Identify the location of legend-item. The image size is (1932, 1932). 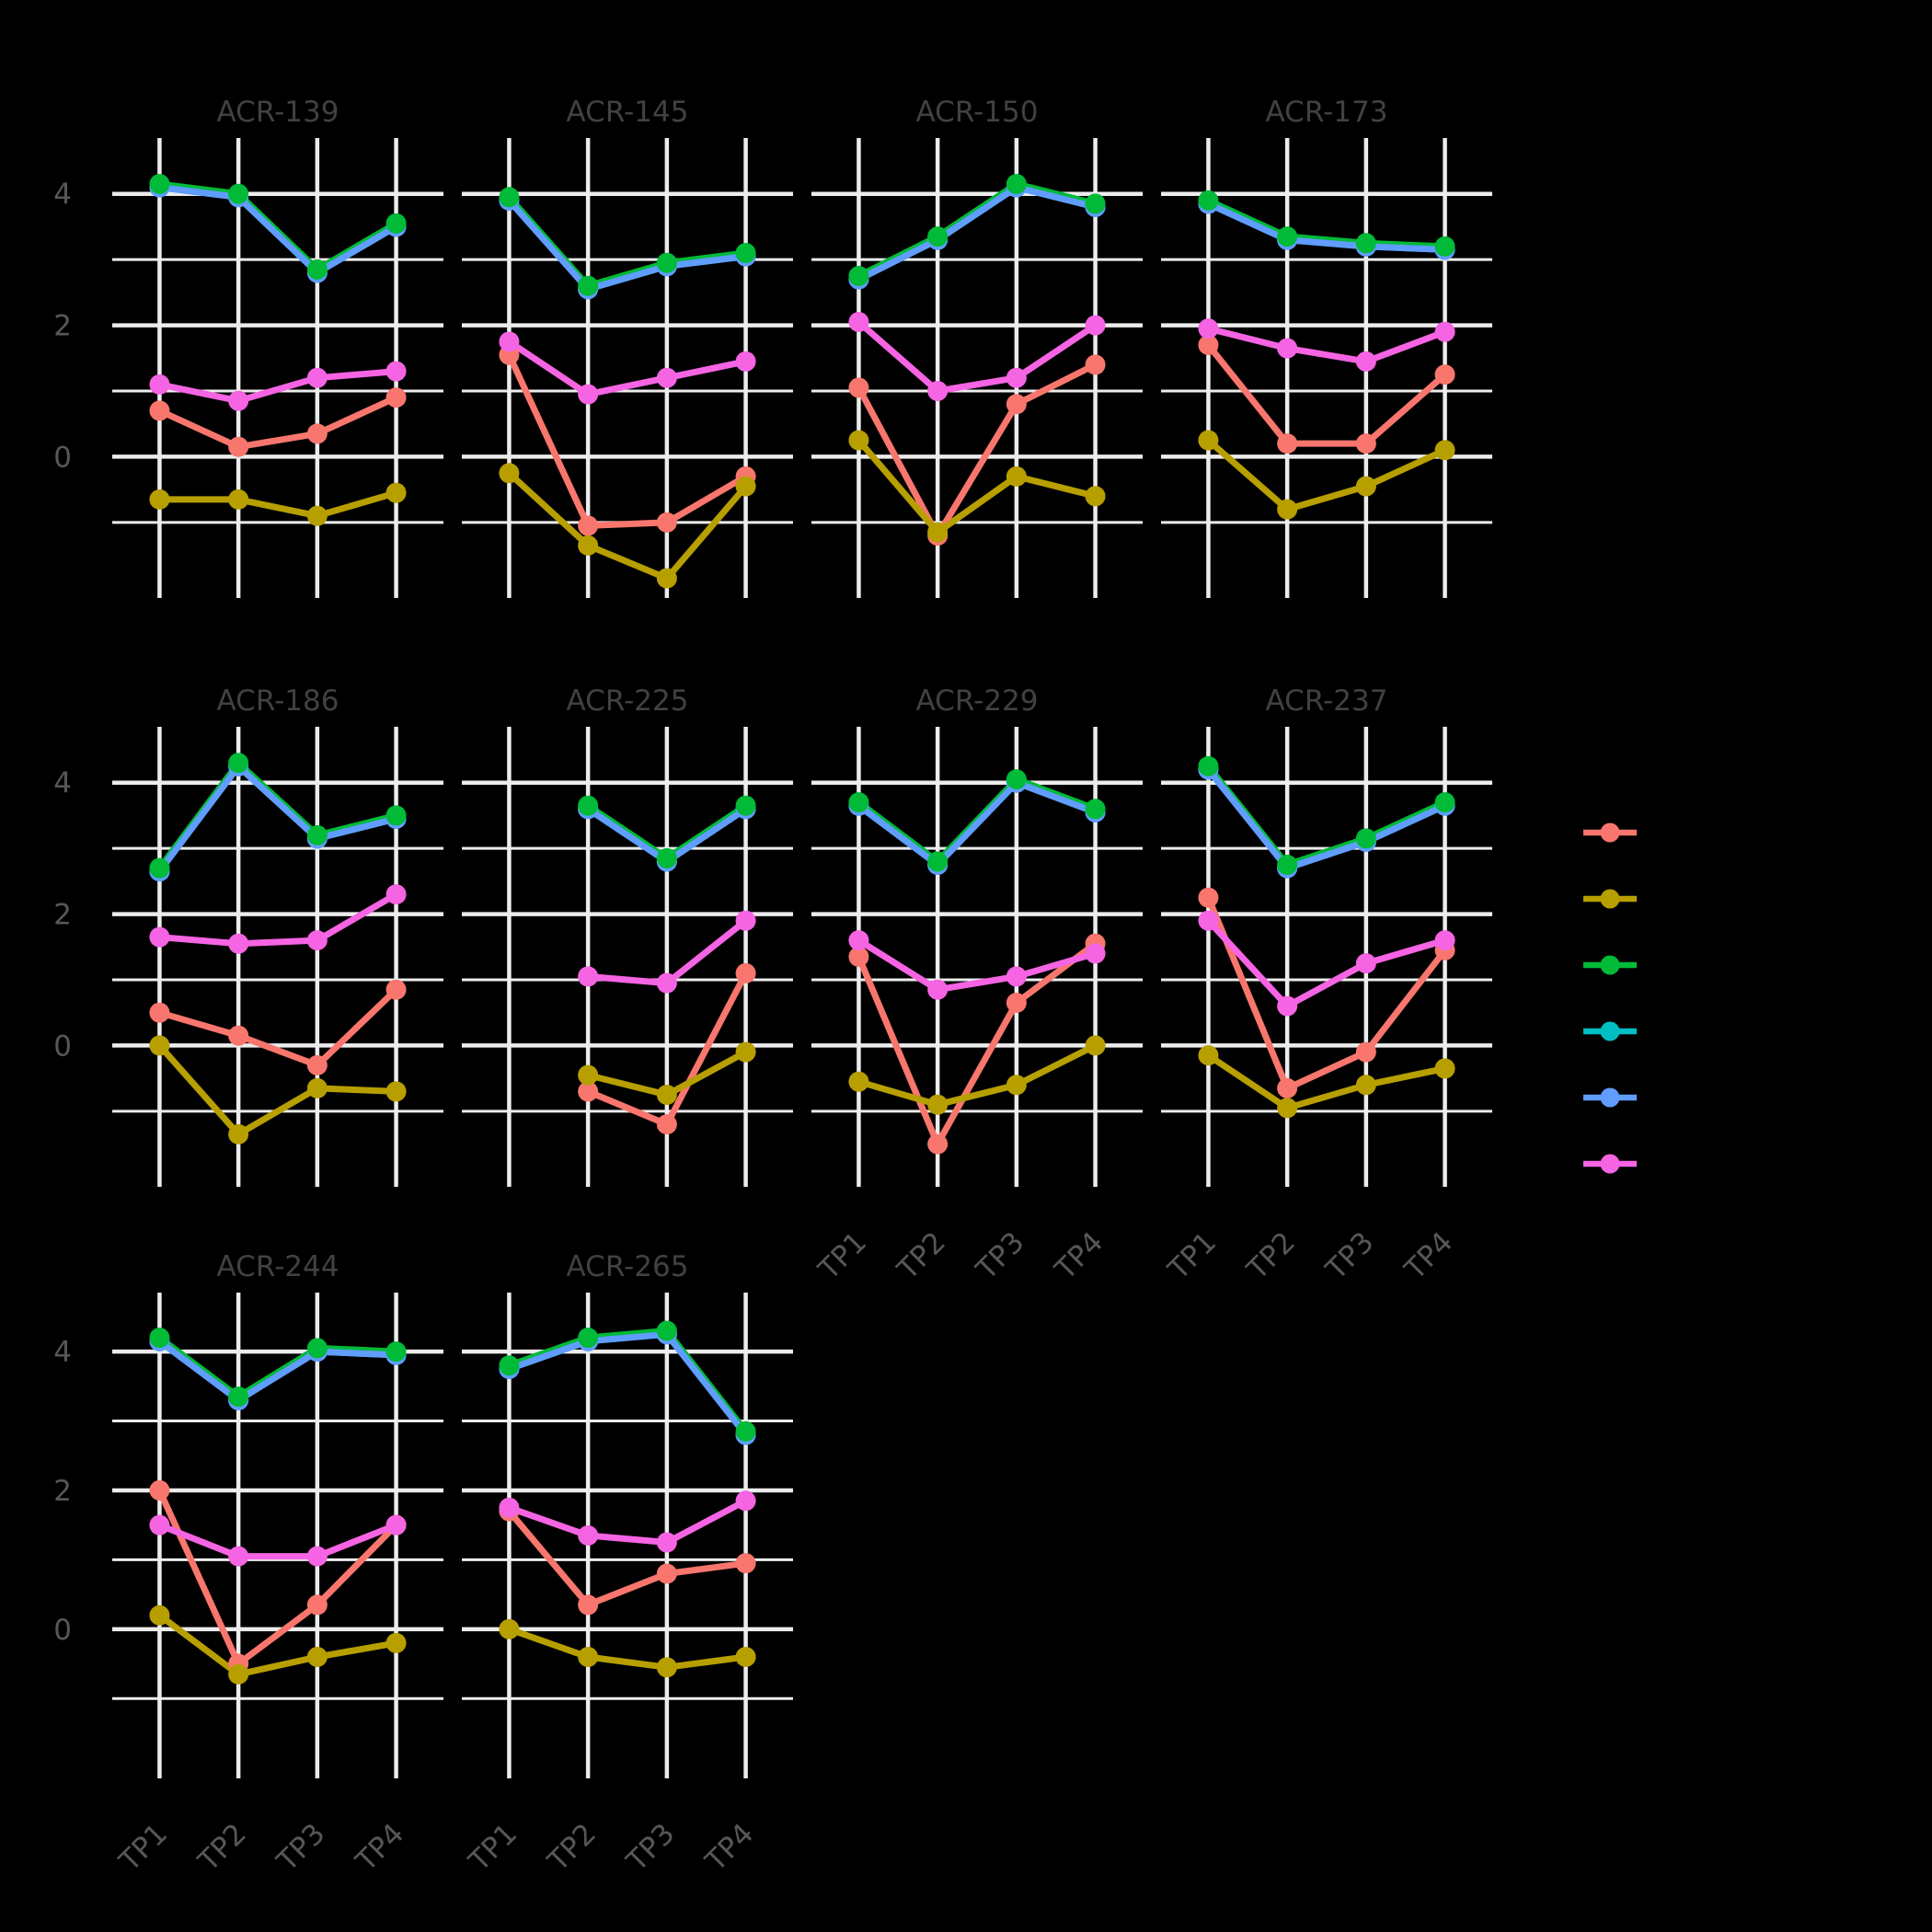
(1610, 965).